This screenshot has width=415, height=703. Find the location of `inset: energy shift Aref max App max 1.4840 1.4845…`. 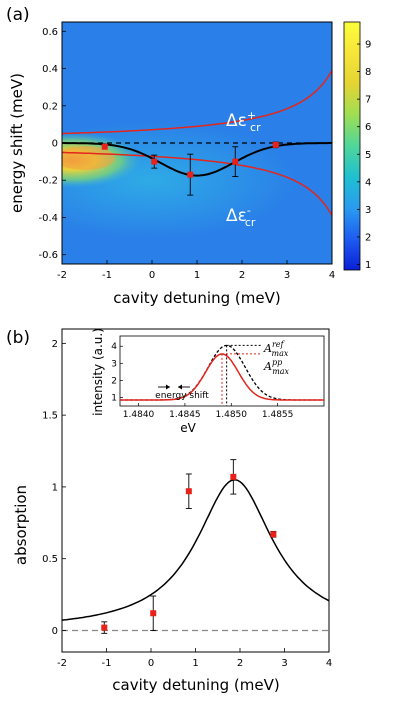

inset: energy shift Aref max App max 1.4840 1.4845… is located at coordinates (208, 381).